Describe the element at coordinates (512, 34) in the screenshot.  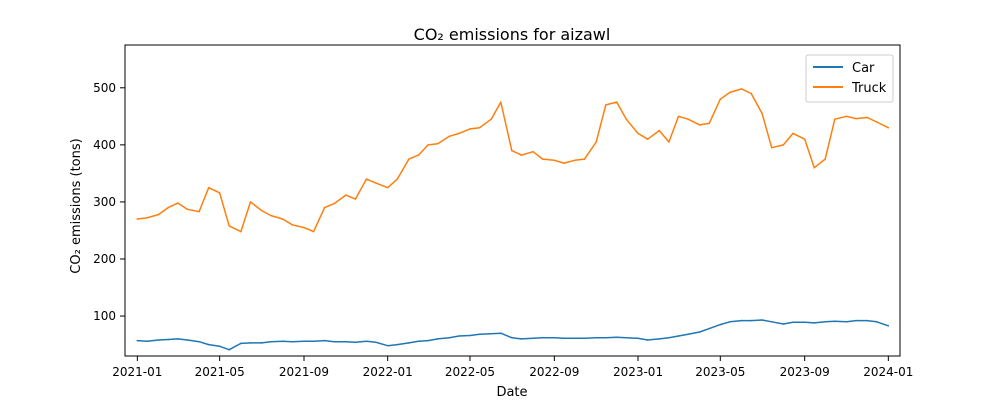
I see `chart-title: CO₂ emissions for aizawl` at that location.